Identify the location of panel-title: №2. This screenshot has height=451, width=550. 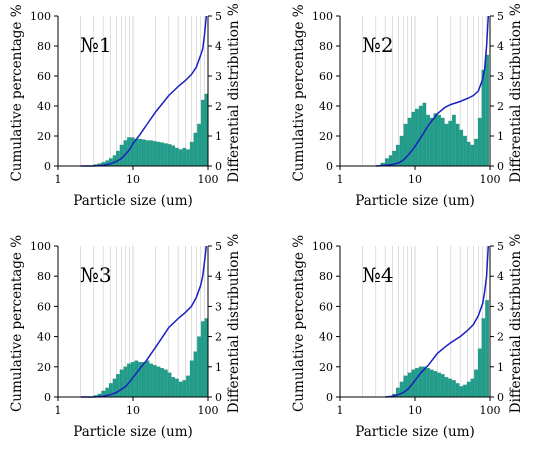
(378, 45).